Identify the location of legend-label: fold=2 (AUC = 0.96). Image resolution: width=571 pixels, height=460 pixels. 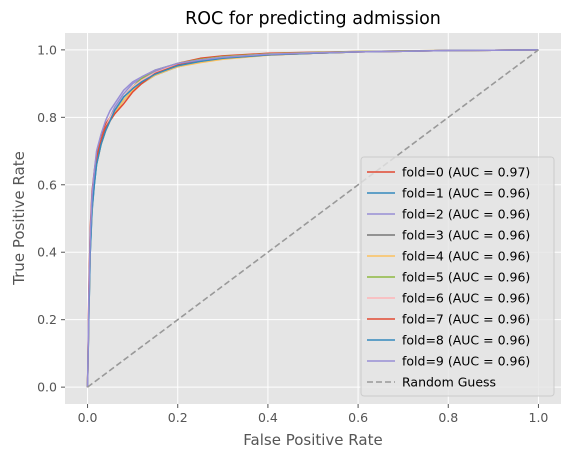
(466, 214).